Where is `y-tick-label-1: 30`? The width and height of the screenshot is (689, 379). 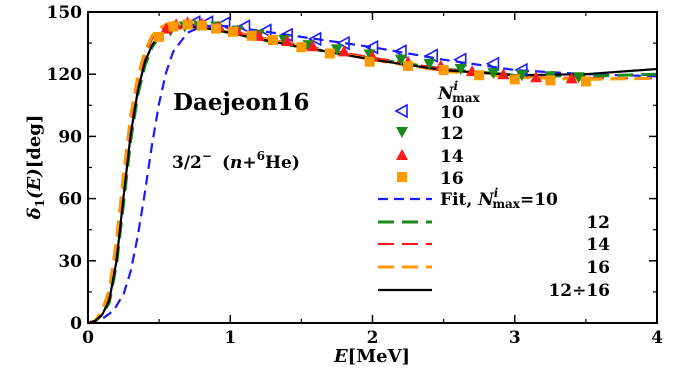
y-tick-label-1: 30 is located at coordinates (70, 262).